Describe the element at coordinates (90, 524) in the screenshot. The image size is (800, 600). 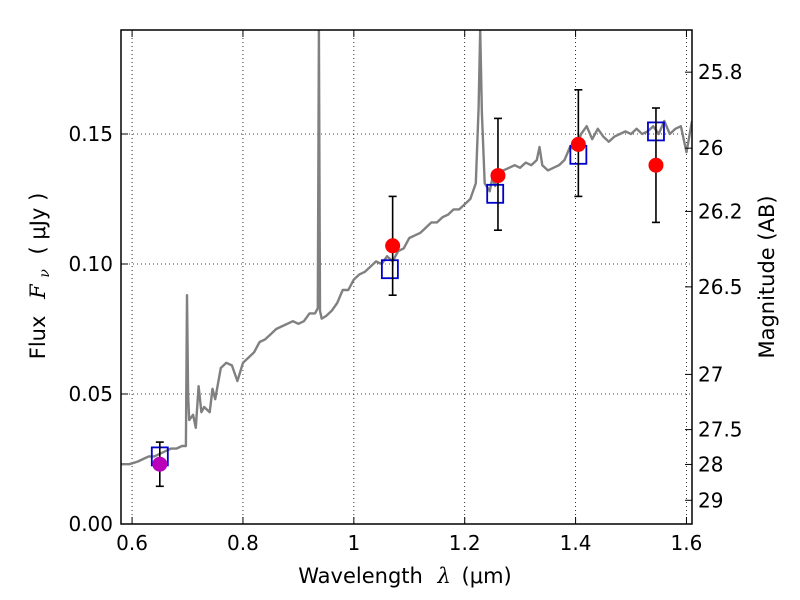
I see `y-tick-label: 0.00` at that location.